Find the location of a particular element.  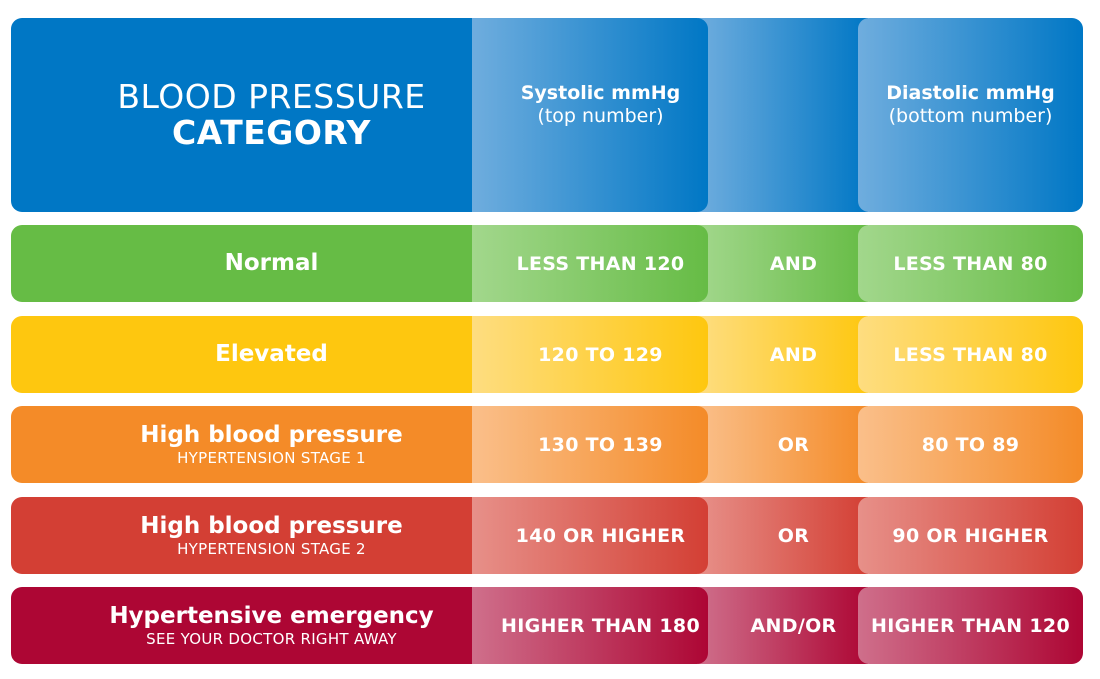

category-cell: Elevated is located at coordinates (251, 354).